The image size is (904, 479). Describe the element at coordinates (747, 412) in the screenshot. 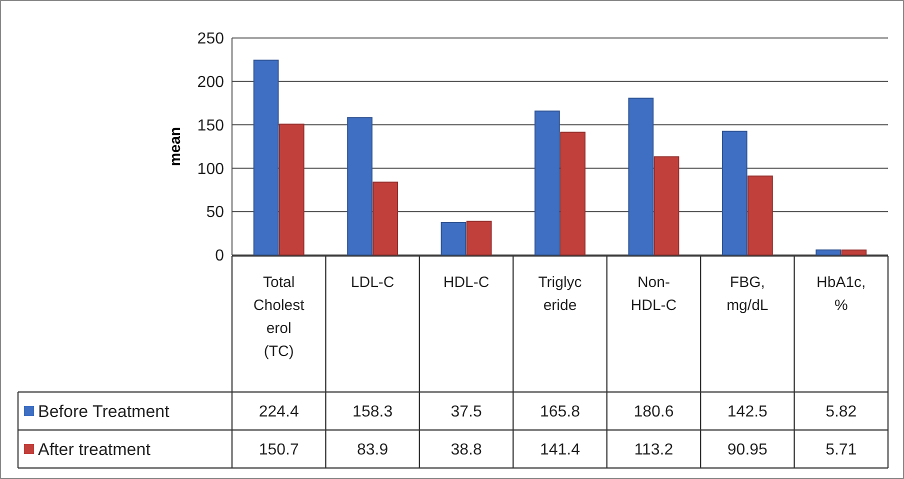

I see `data-label: 142.5` at that location.